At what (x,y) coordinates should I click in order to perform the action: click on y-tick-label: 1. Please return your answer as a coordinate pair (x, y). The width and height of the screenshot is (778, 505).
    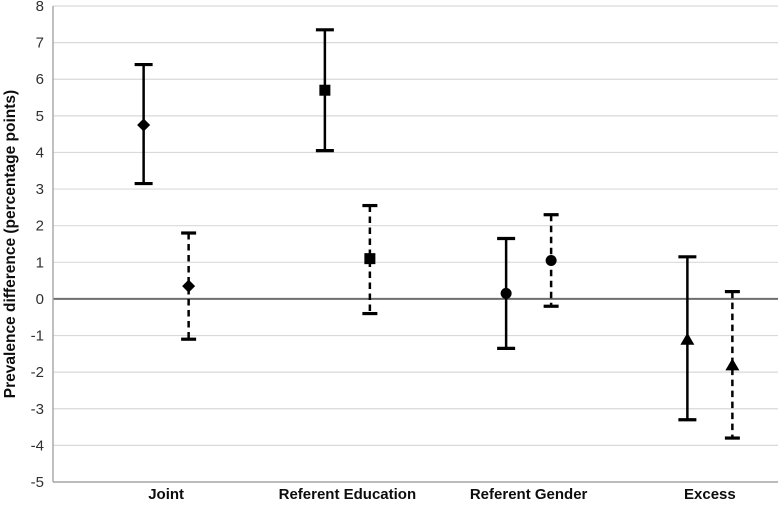
    Looking at the image, I should click on (40, 262).